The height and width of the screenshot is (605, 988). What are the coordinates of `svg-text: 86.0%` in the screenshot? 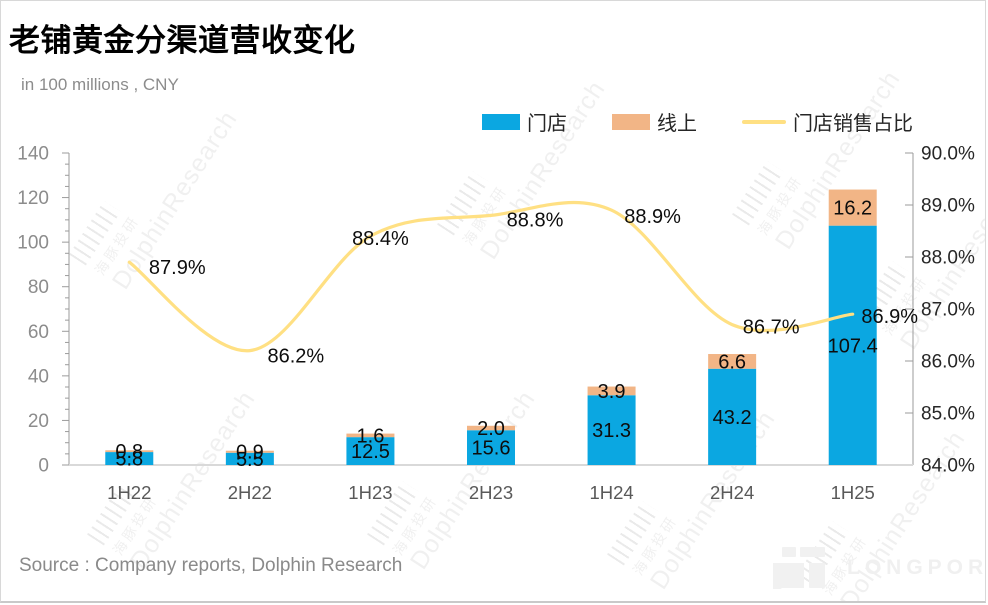 It's located at (948, 362).